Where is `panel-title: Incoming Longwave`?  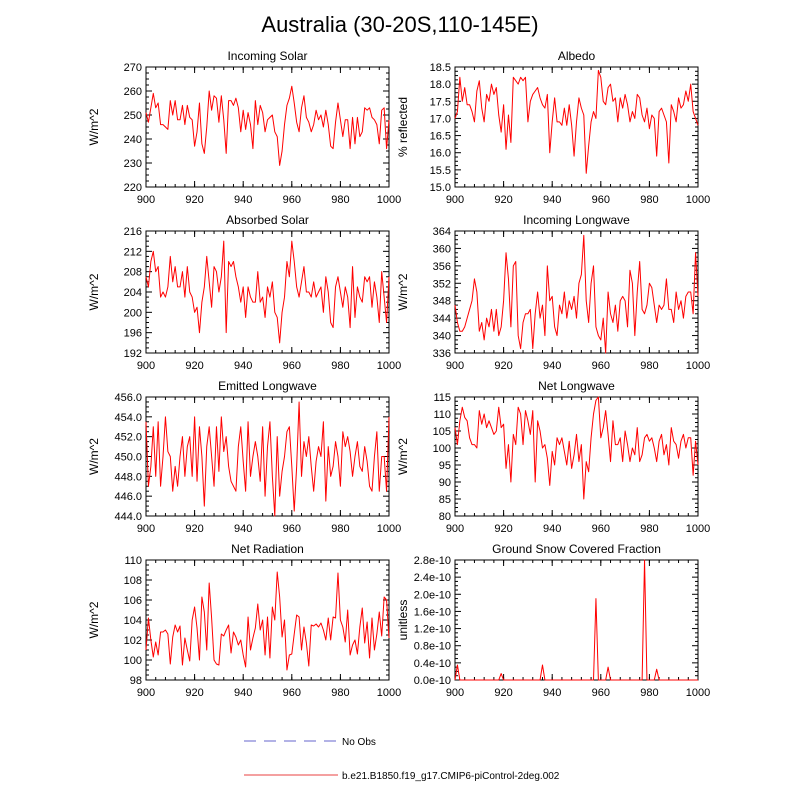 panel-title: Incoming Longwave is located at coordinates (576, 220).